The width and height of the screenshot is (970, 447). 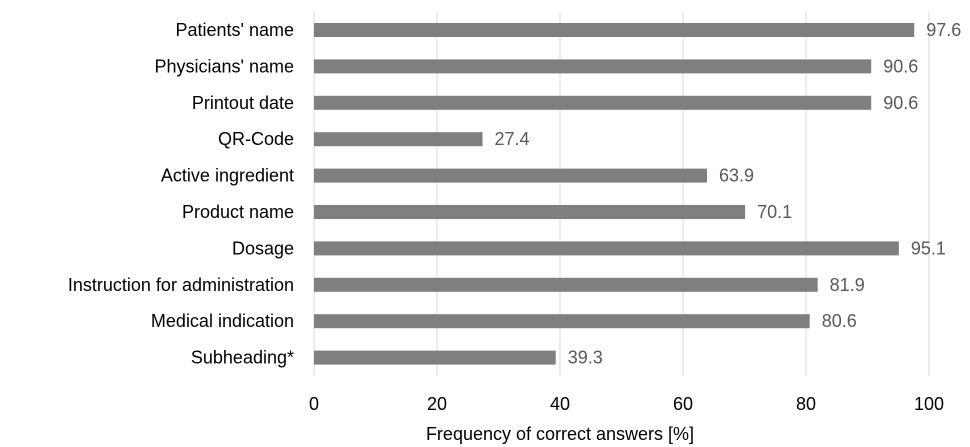 What do you see at coordinates (256, 139) in the screenshot?
I see `category-label: QR-Code` at bounding box center [256, 139].